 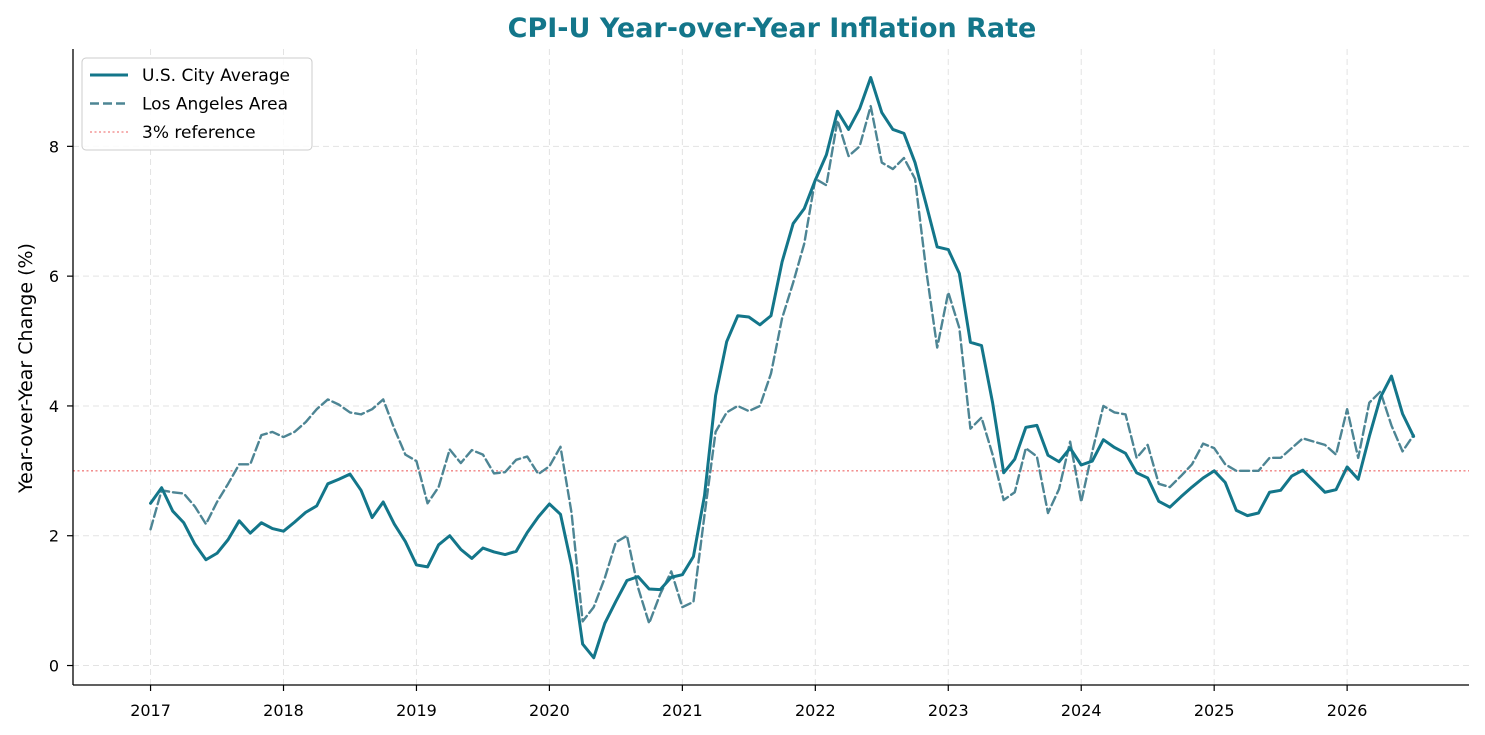 I want to click on x-tick-label: 2019, so click(x=416, y=710).